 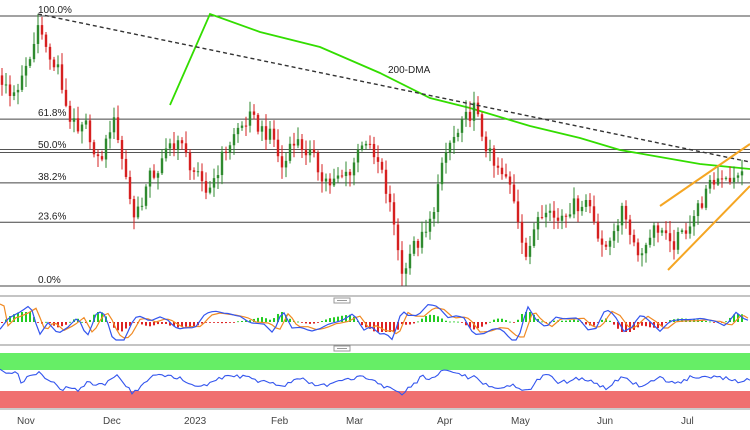 What do you see at coordinates (52, 216) in the screenshot?
I see `fib-label: 23.6%` at bounding box center [52, 216].